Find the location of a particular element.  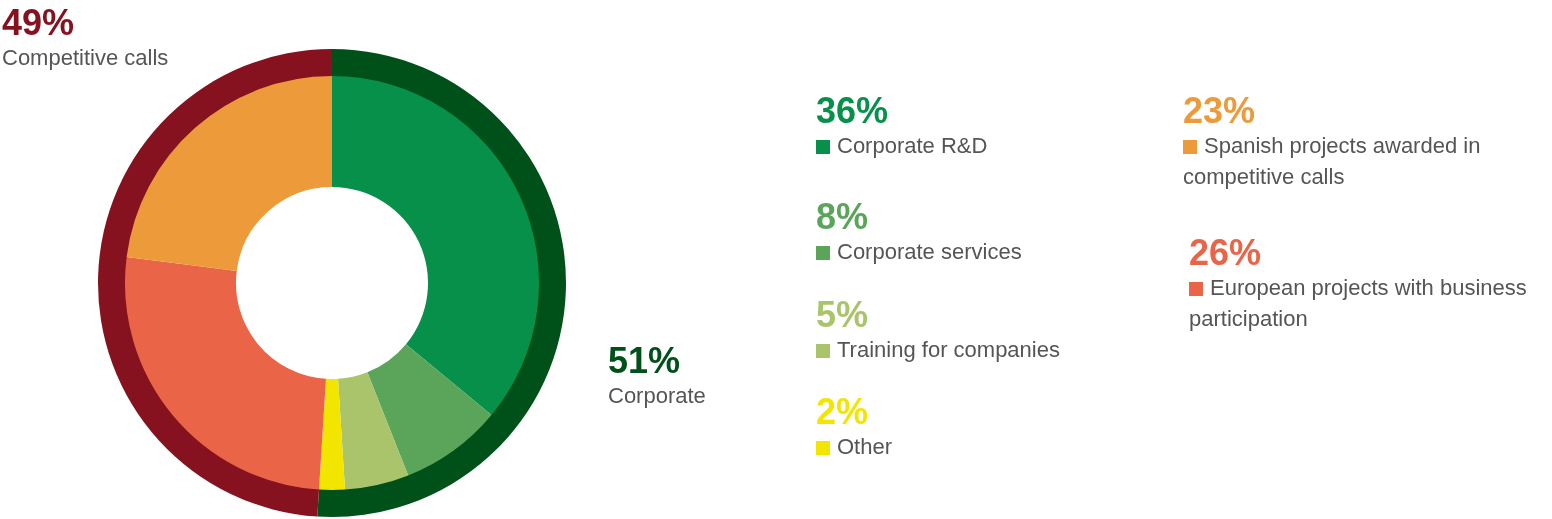

data-label: 23% is located at coordinates (1220, 110).